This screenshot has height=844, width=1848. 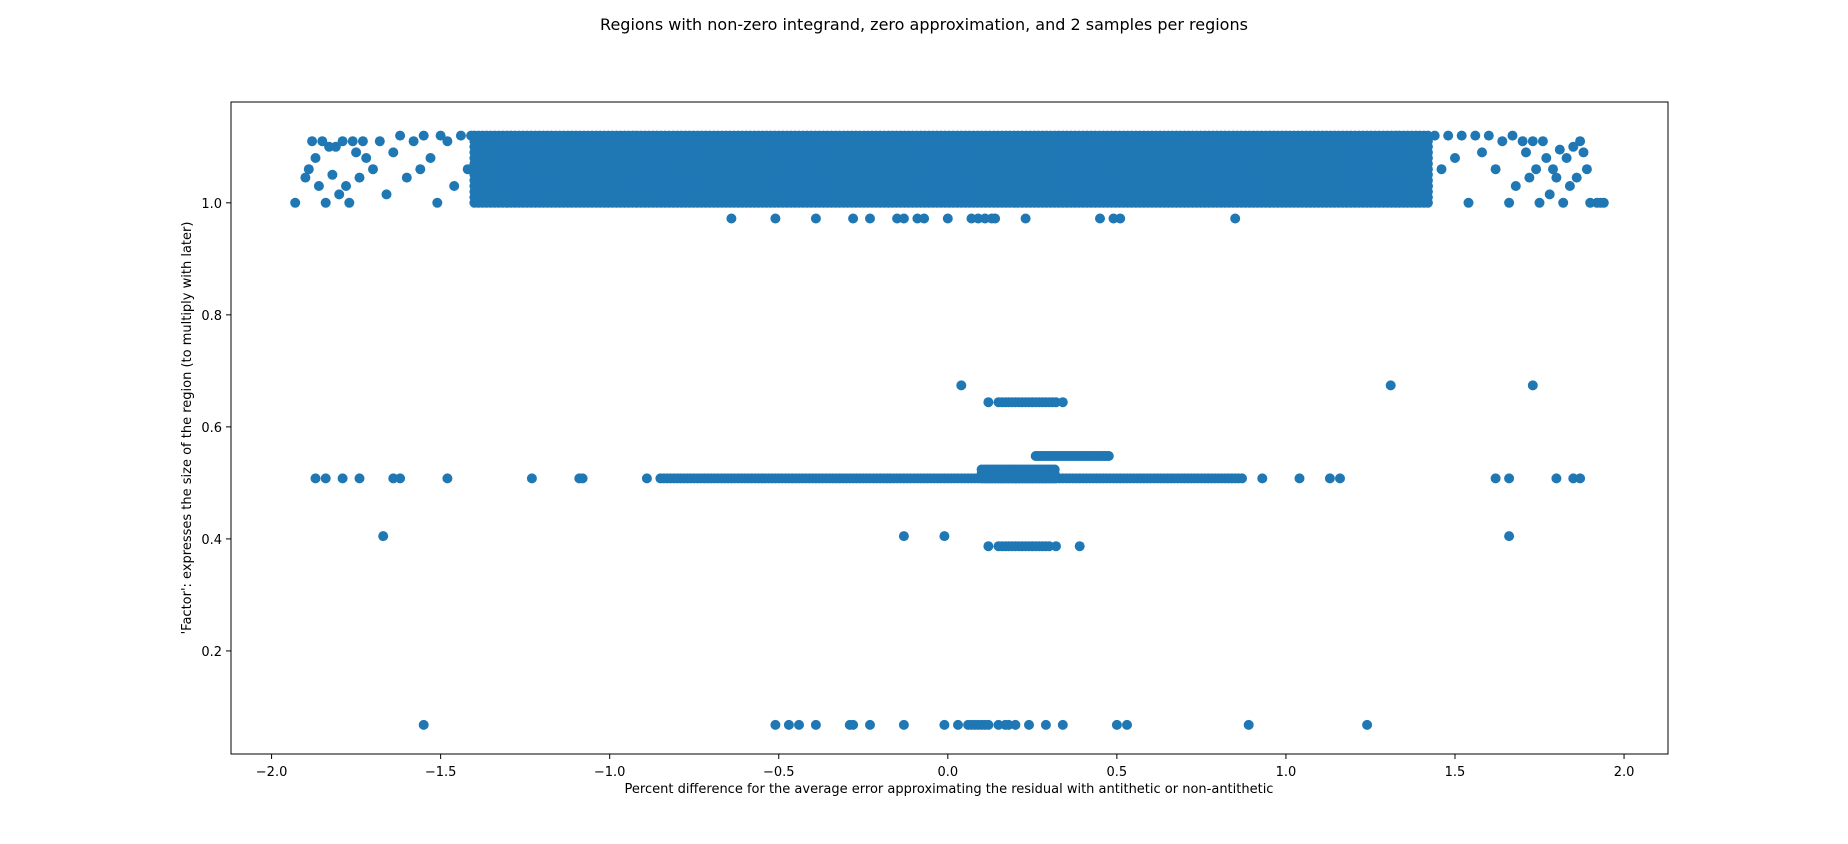 I want to click on x-axis: −2.0 −1.5 −1.0 −0.5 0.0 0.5 1.0 1.5 2.0, so click(x=945, y=767).